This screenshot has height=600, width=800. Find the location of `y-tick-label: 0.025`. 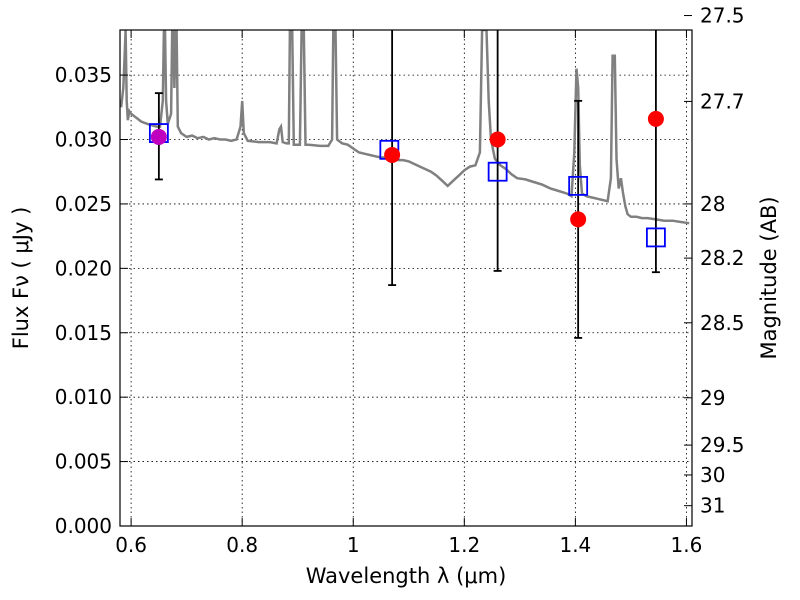

y-tick-label: 0.025 is located at coordinates (83, 204).